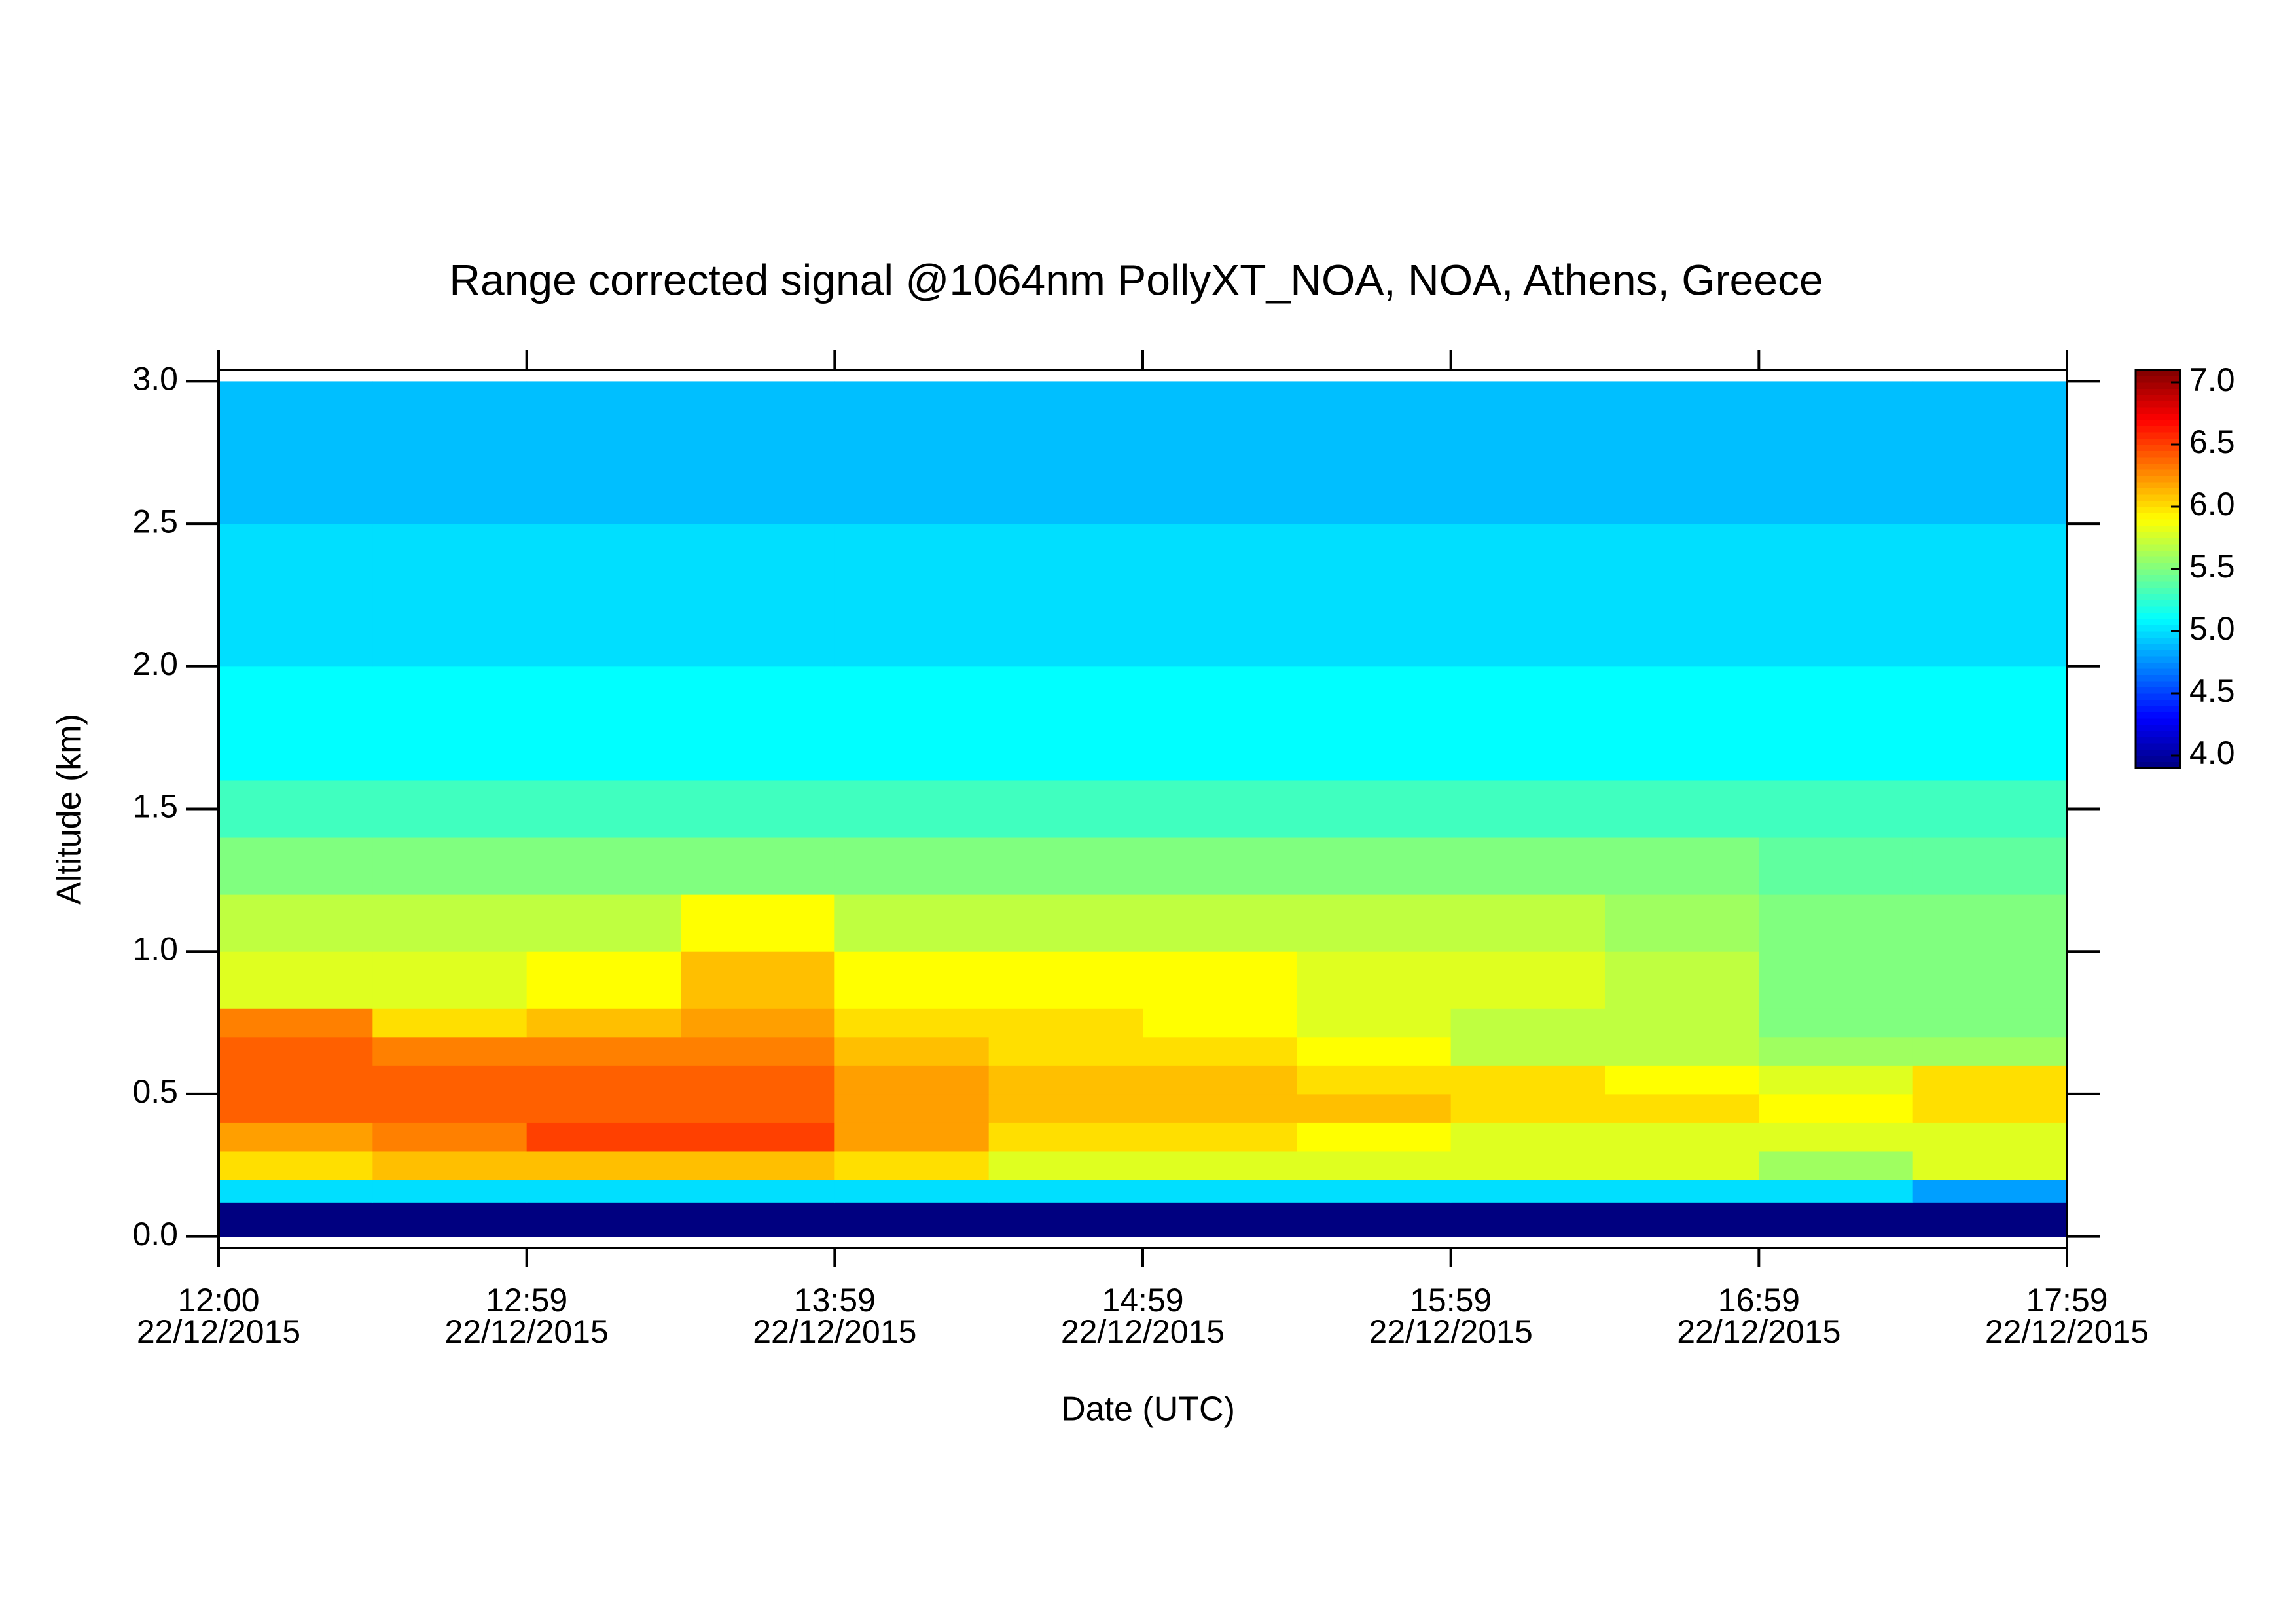  Describe the element at coordinates (2212, 628) in the screenshot. I see `colorbar-tick-label: 5.0` at that location.